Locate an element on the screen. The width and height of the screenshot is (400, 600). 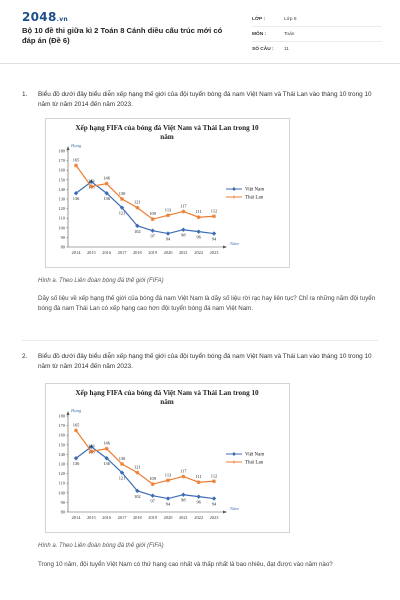
x-tick-label: 2022 is located at coordinates (198, 252).